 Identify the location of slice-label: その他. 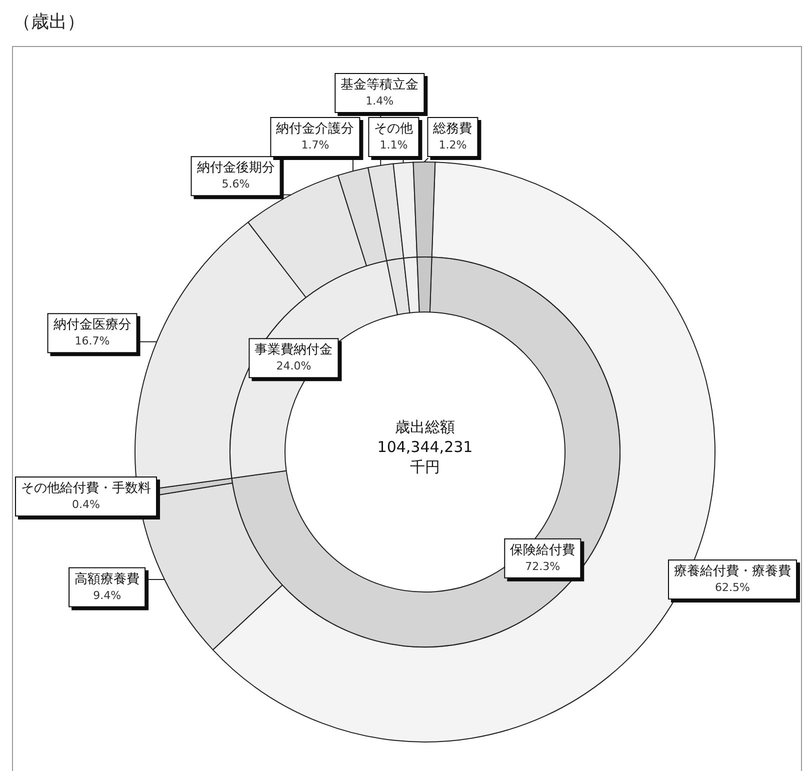
(394, 129).